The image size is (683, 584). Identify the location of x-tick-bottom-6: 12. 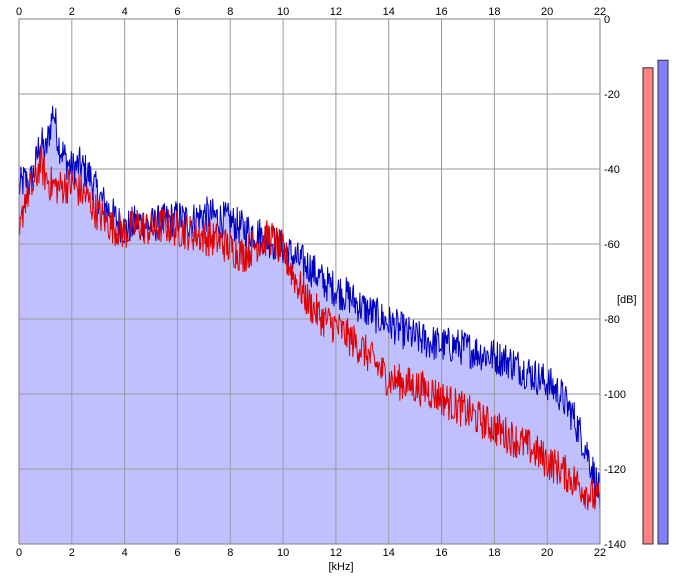
(336, 553).